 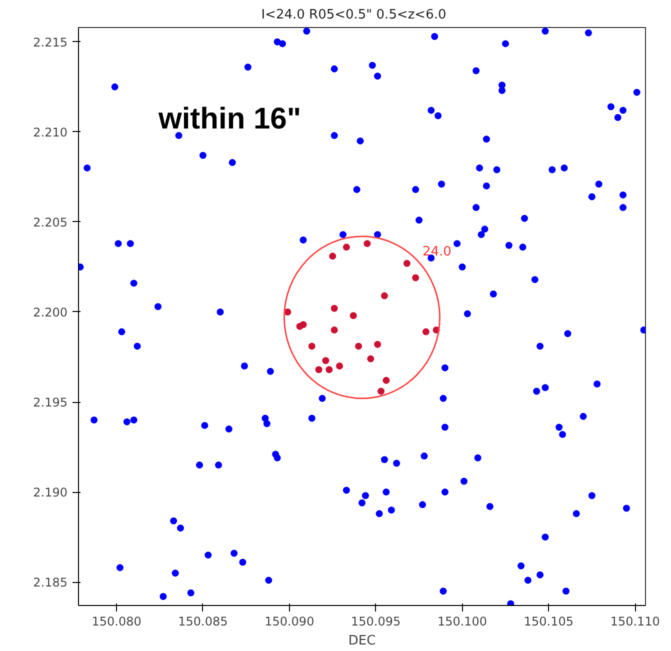 I want to click on y-tick-label: 2.215, so click(x=50, y=42).